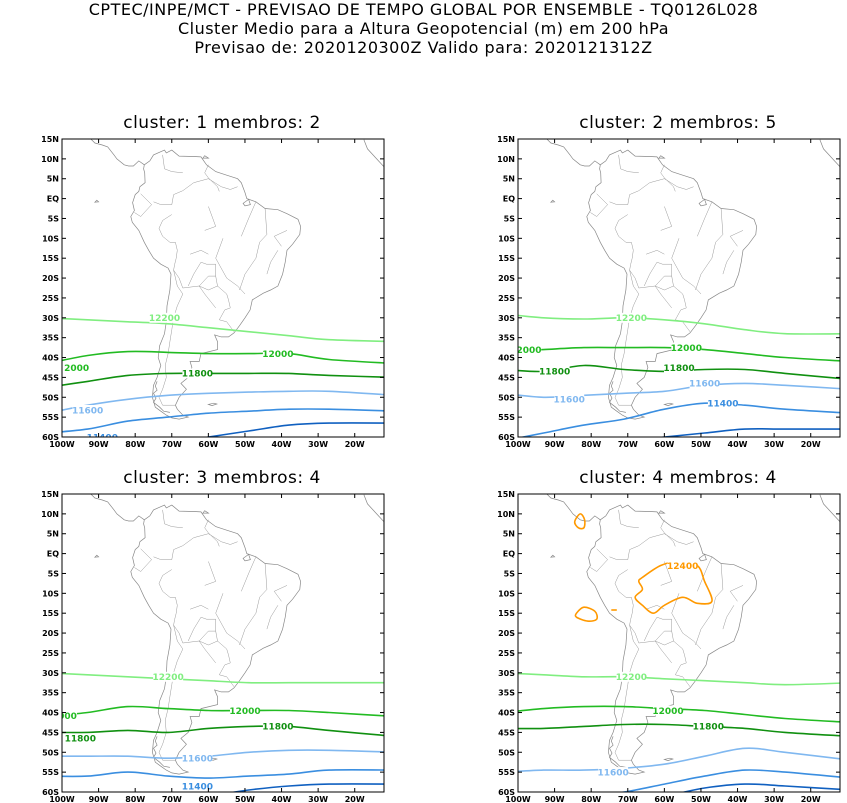  What do you see at coordinates (506, 613) in the screenshot?
I see `lat-label: 15S` at bounding box center [506, 613].